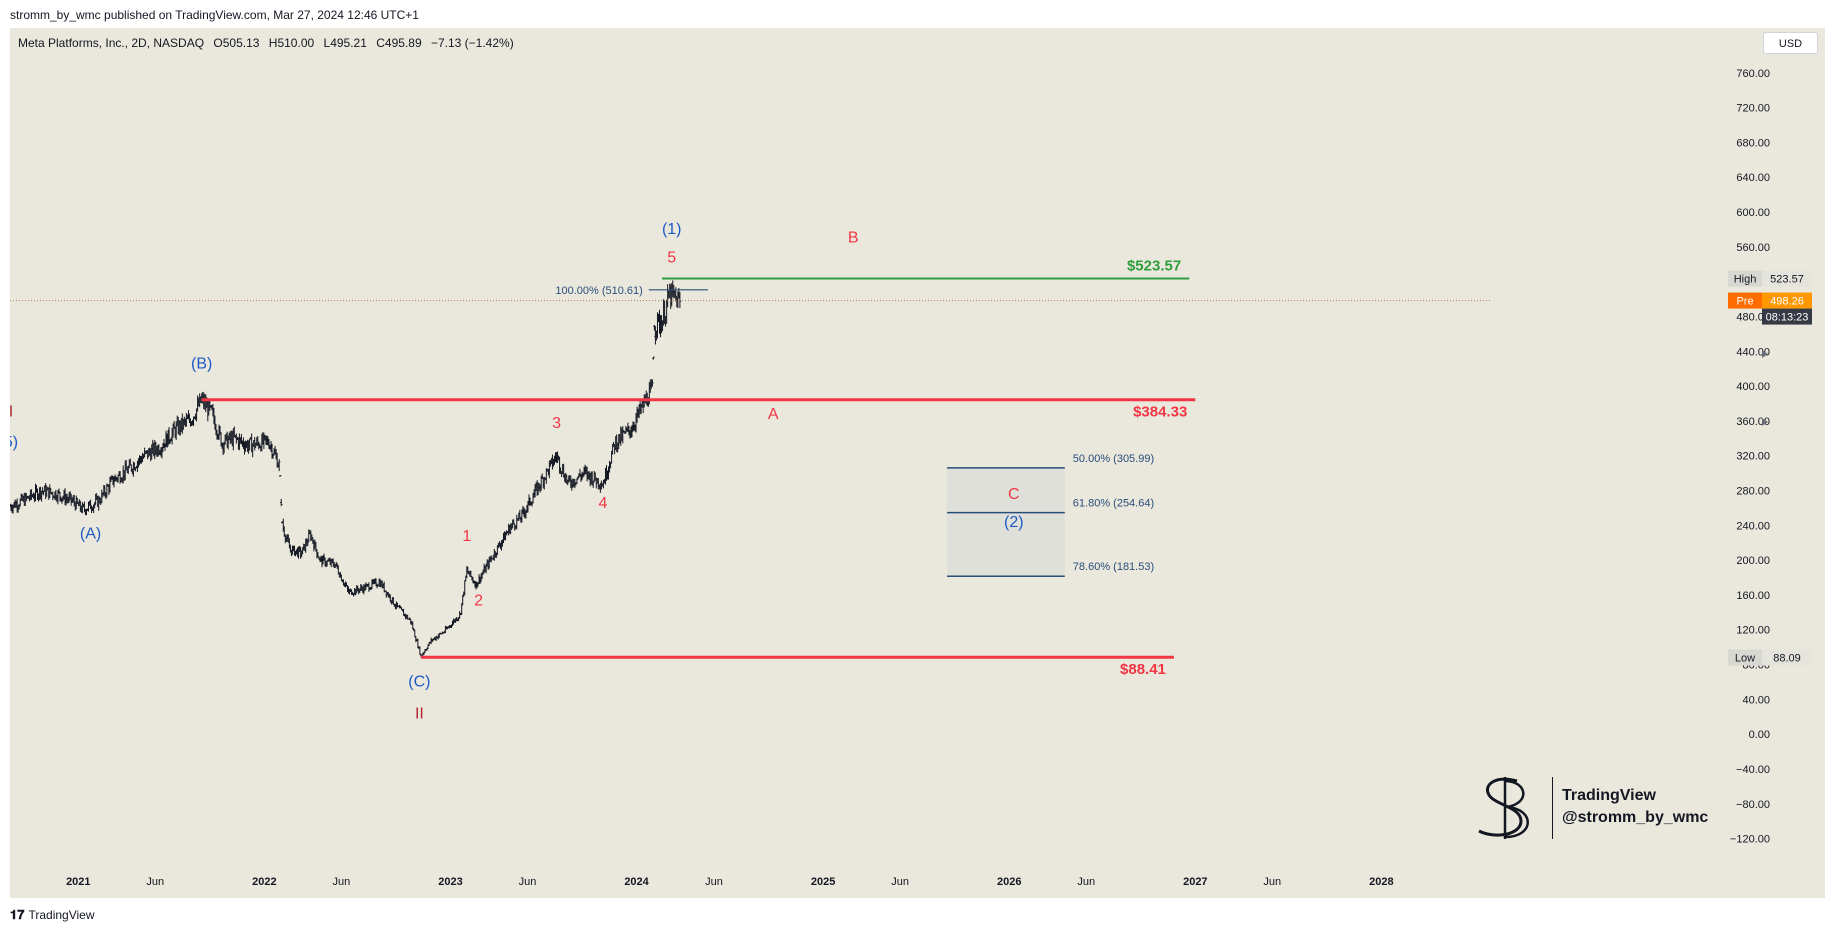 This screenshot has width=1835, height=931. Describe the element at coordinates (1195, 882) in the screenshot. I see `time-tick-label: 2027` at that location.